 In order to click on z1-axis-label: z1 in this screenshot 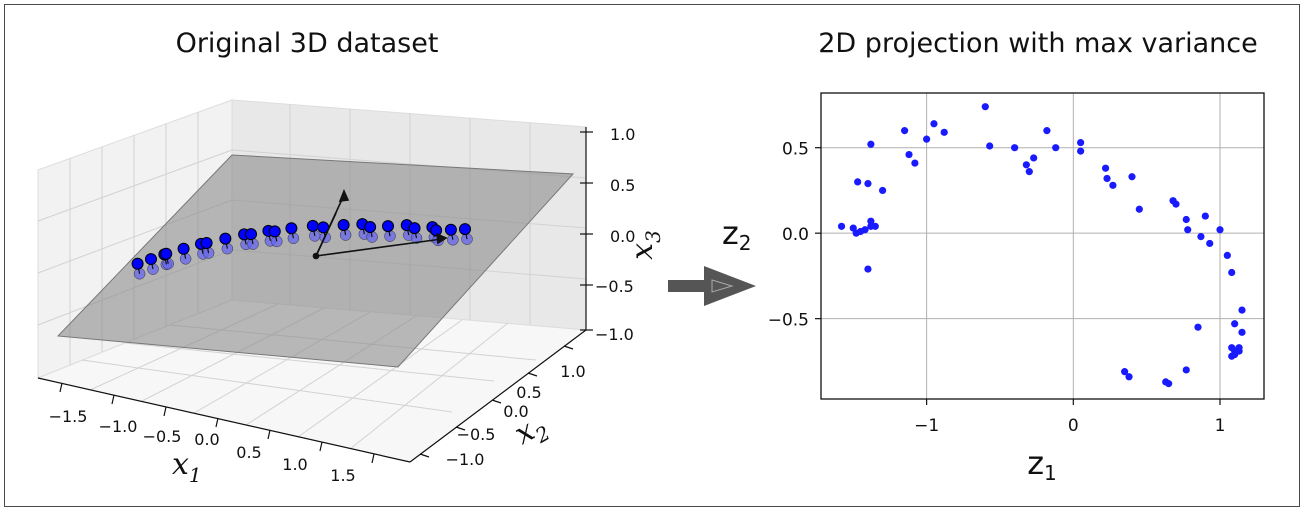, I will do `click(1042, 464)`.